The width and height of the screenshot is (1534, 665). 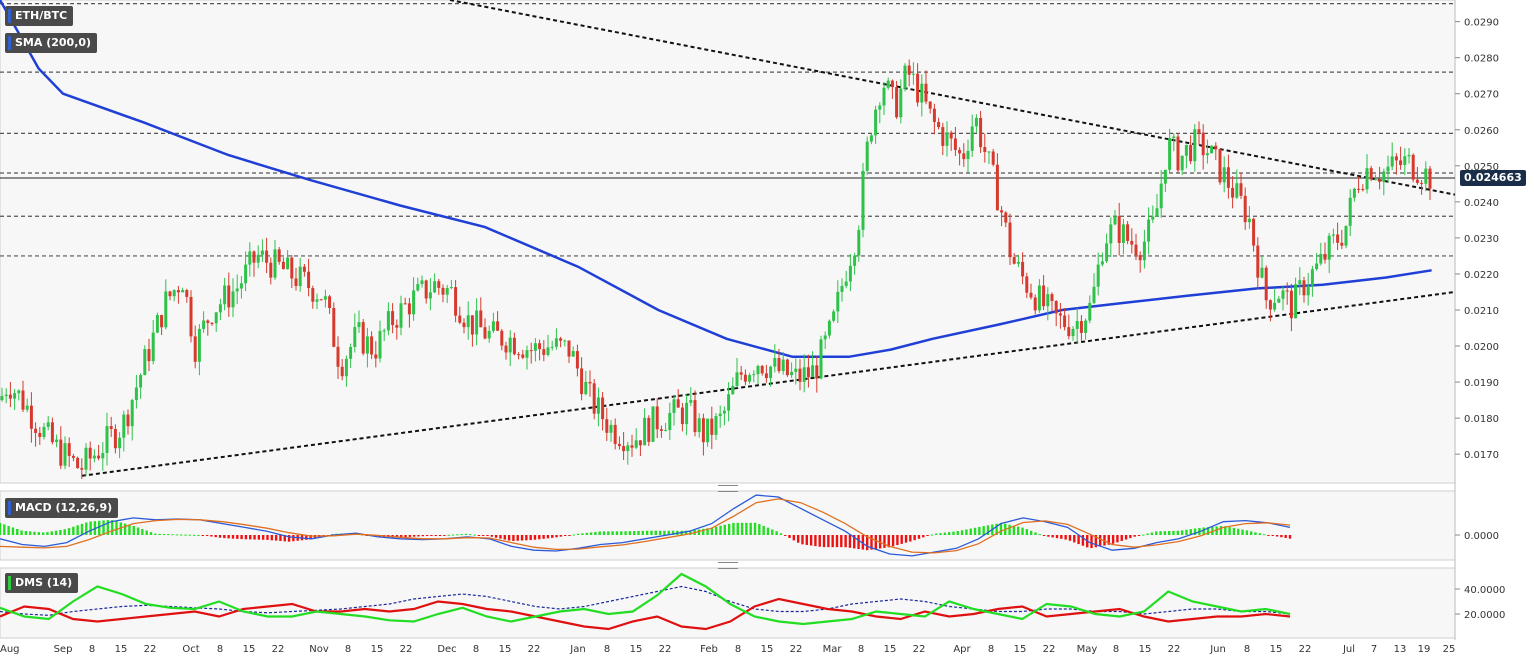 I want to click on signal-line, so click(x=645, y=526).